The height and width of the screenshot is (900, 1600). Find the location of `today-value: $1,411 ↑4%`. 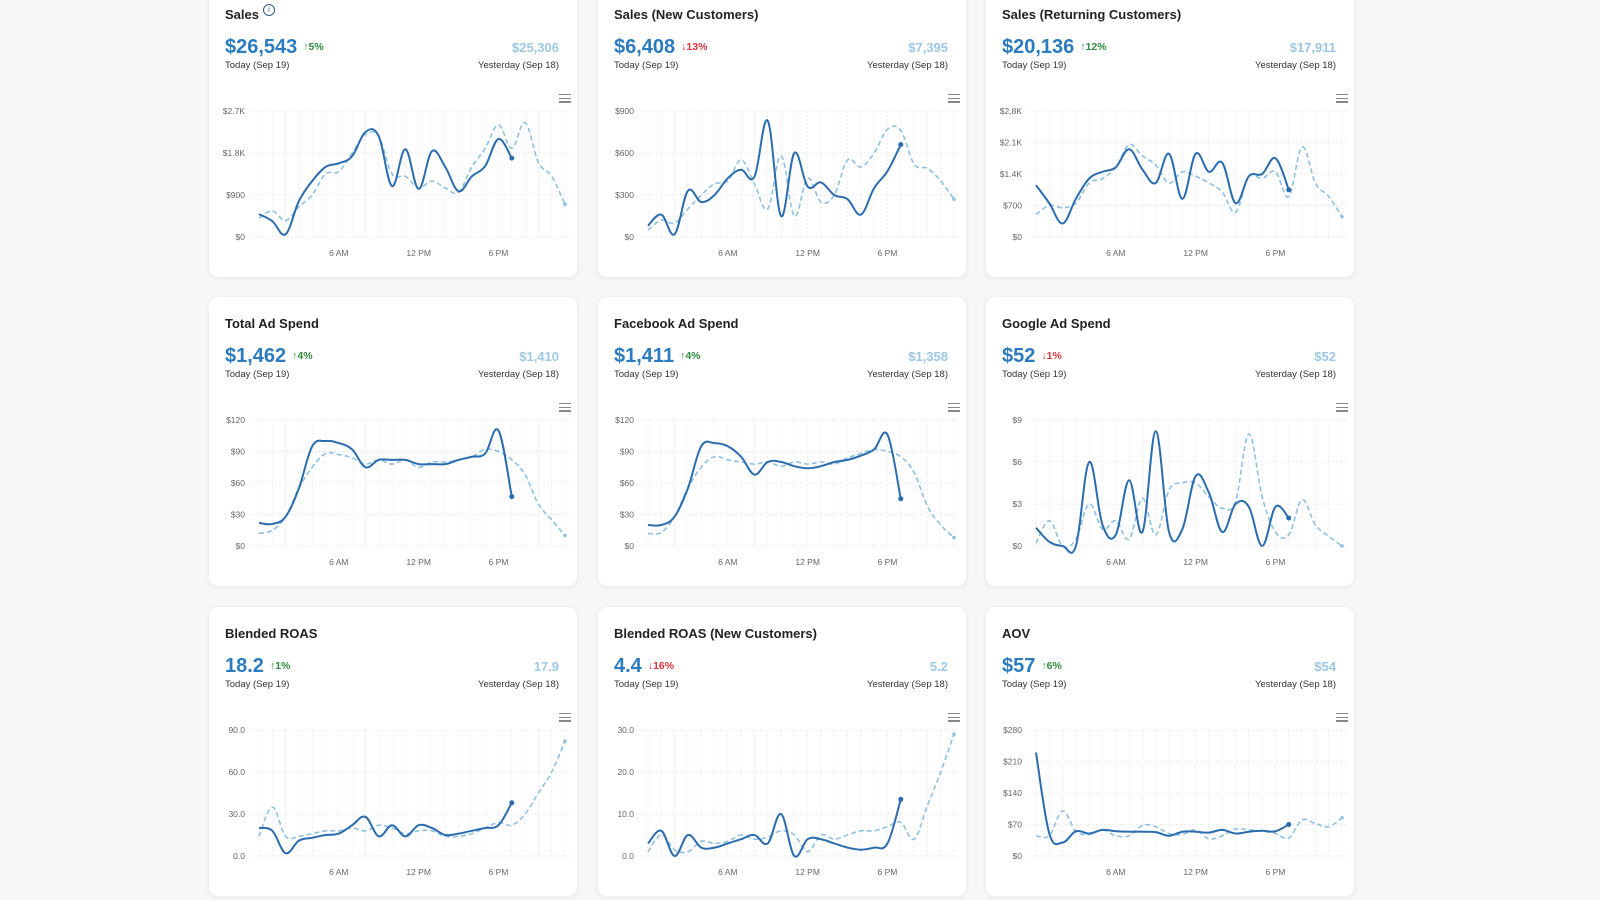

today-value: $1,411 ↑4% is located at coordinates (657, 356).